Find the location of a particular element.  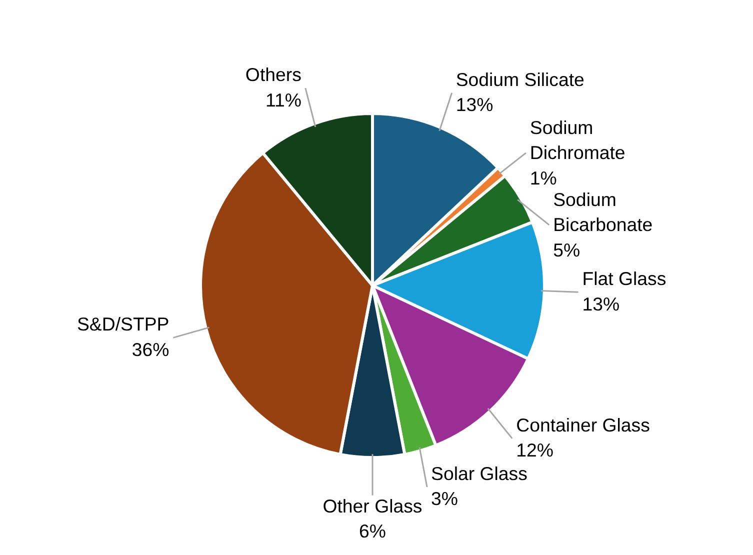

slice-label: S&D/STPP is located at coordinates (123, 324).